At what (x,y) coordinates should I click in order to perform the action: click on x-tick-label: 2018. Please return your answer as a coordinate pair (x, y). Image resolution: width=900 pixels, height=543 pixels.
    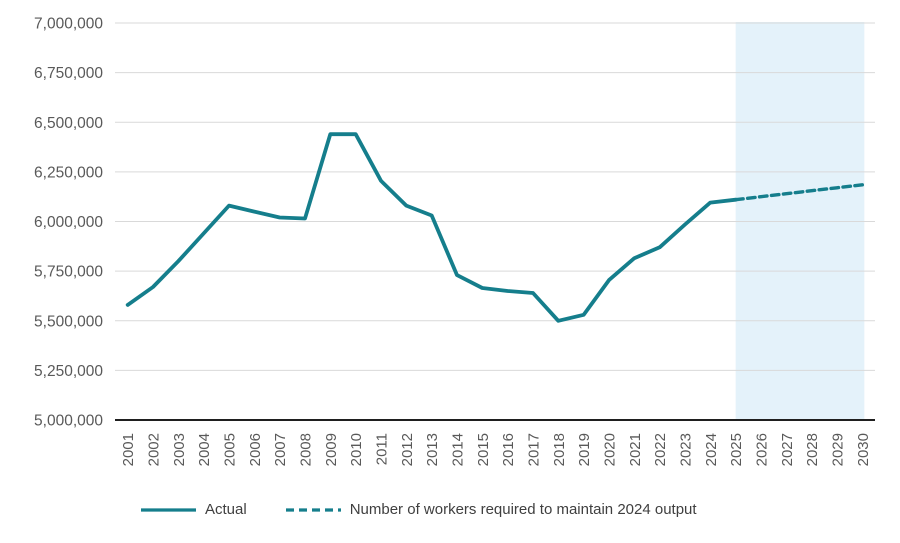
    Looking at the image, I should click on (559, 449).